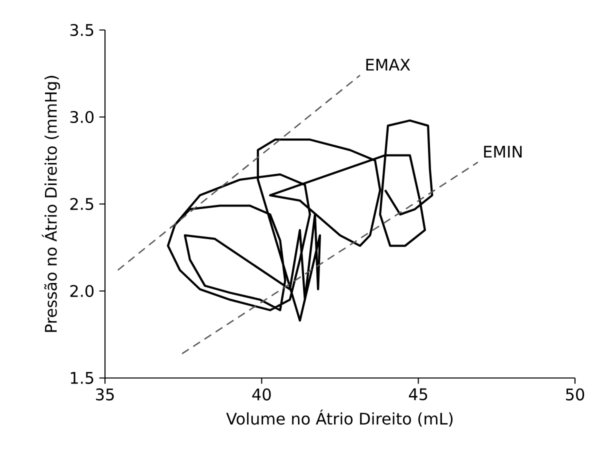 This screenshot has height=450, width=589. I want to click on x-tick-label: 50, so click(575, 394).